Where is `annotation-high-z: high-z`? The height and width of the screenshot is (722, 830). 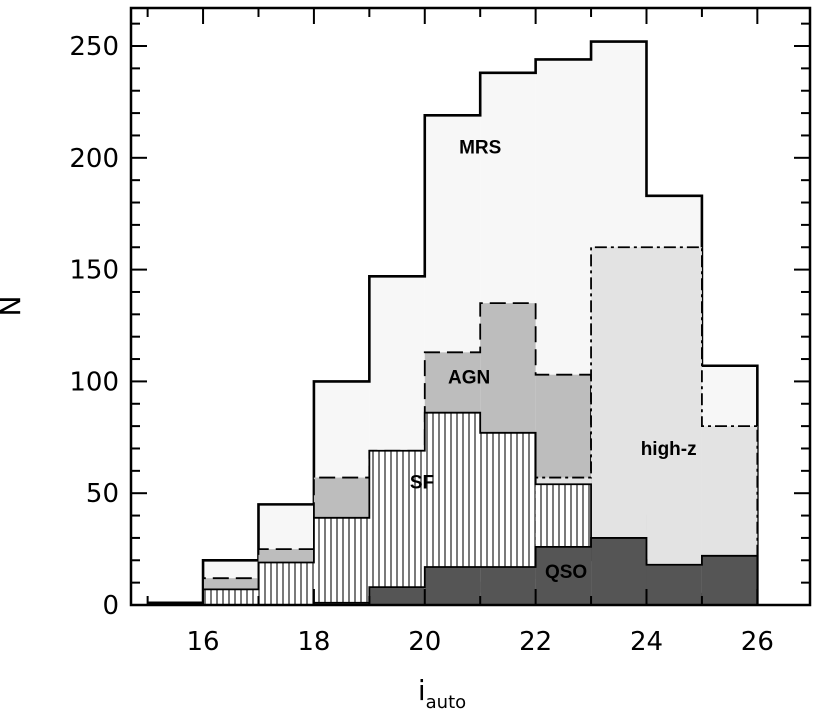 annotation-high-z: high-z is located at coordinates (669, 449).